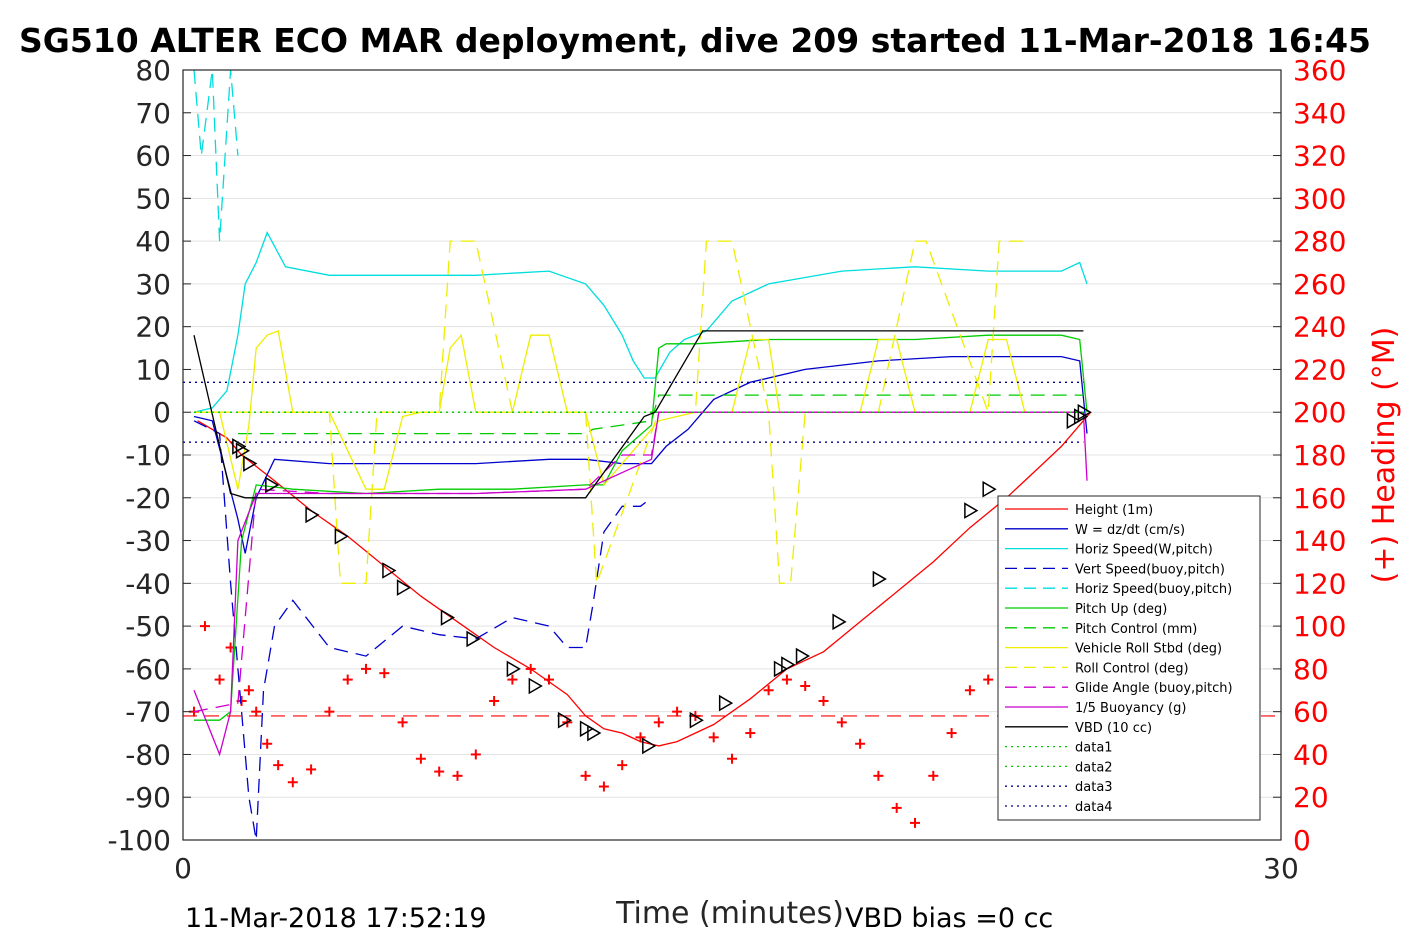 This screenshot has width=1417, height=945. What do you see at coordinates (153, 113) in the screenshot?
I see `left-tick-label: 70` at bounding box center [153, 113].